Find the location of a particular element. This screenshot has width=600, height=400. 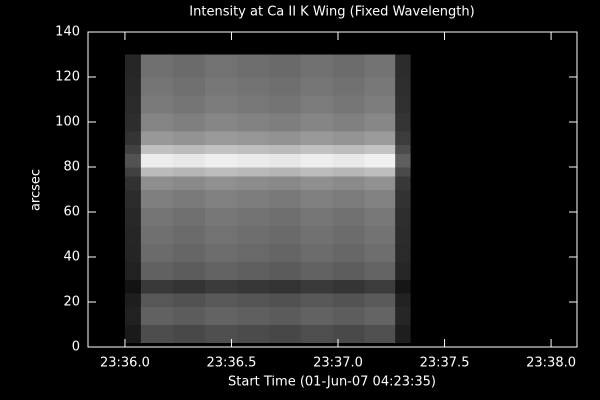

y-axis-label: arcsec is located at coordinates (36, 190).